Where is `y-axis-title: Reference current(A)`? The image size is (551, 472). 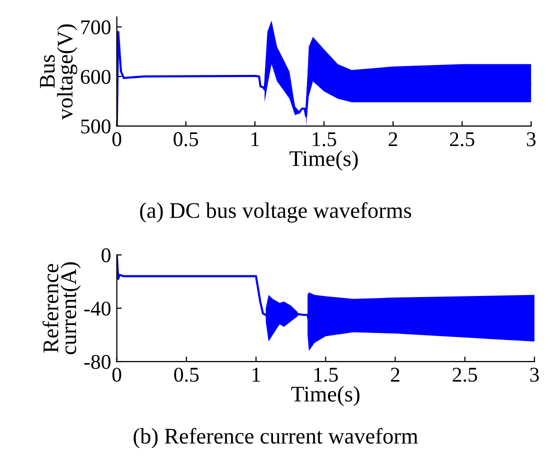 y-axis-title: Reference current(A) is located at coordinates (61, 308).